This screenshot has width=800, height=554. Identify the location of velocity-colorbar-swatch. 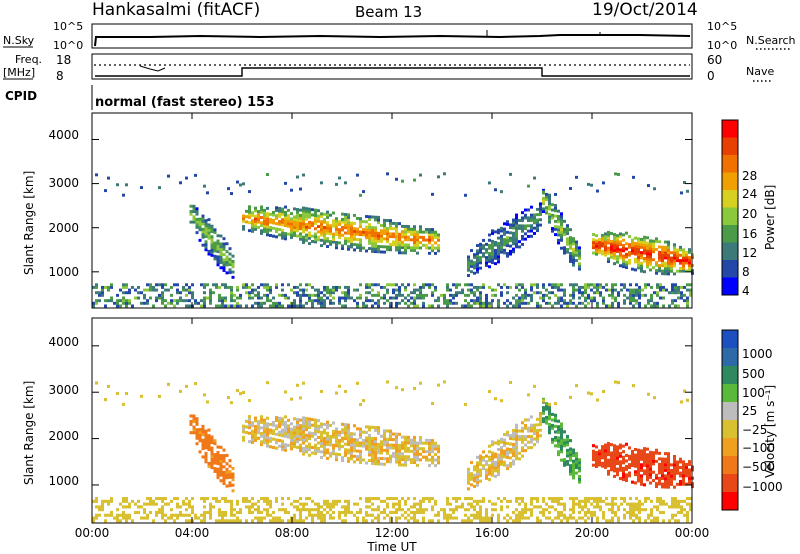
(730, 393).